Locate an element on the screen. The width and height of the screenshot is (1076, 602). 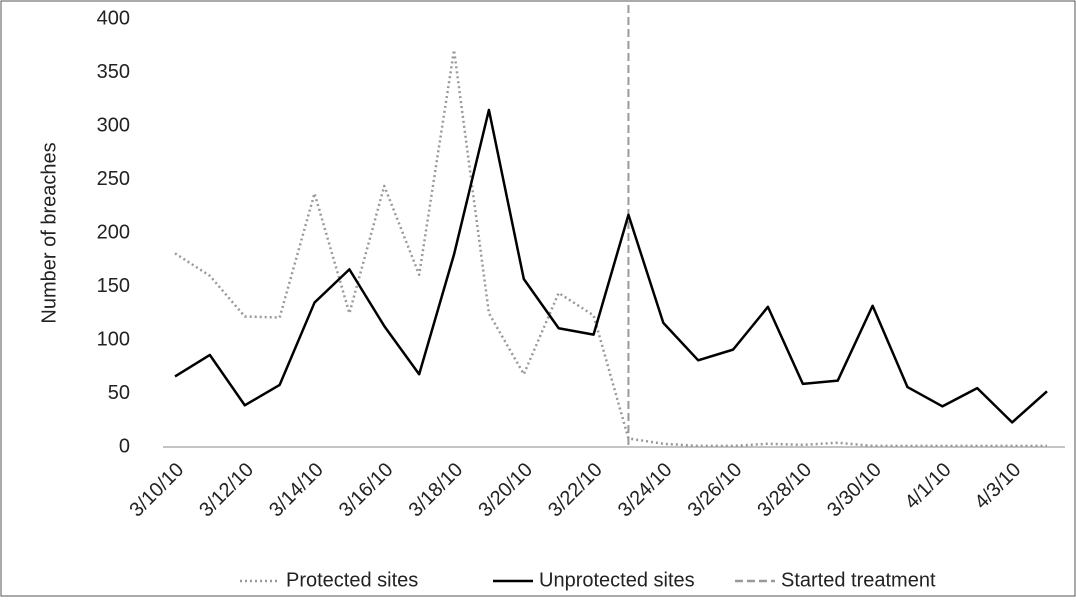
y-tick-label: 300 is located at coordinates (113, 125).